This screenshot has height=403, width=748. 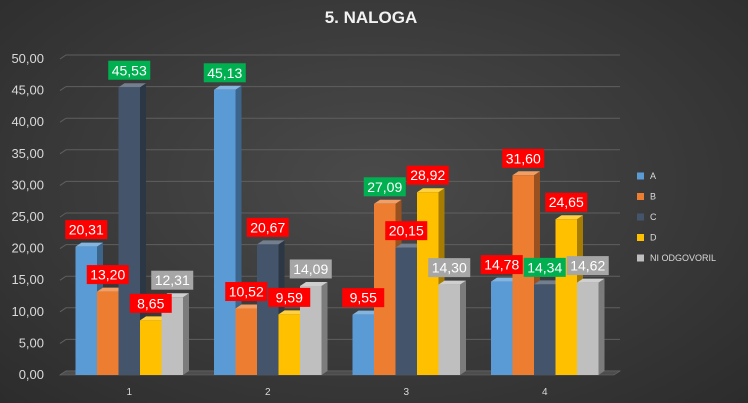 What do you see at coordinates (31, 374) in the screenshot?
I see `y-tick-label: 0,00` at bounding box center [31, 374].